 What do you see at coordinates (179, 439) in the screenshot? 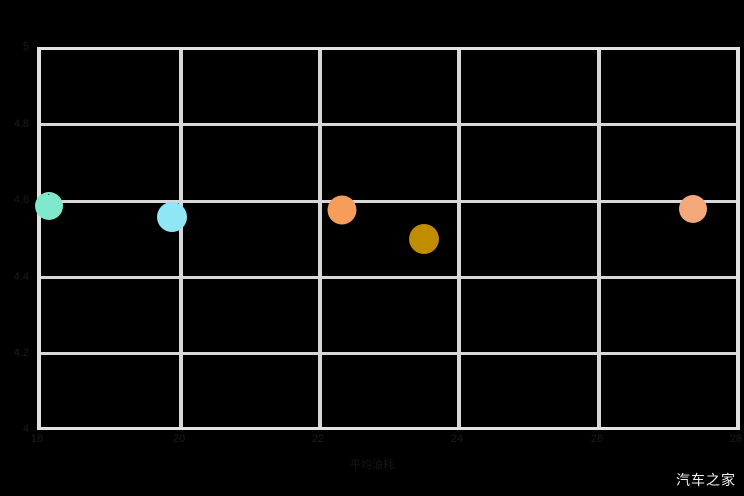
I see `x-tick-label: 20` at bounding box center [179, 439].